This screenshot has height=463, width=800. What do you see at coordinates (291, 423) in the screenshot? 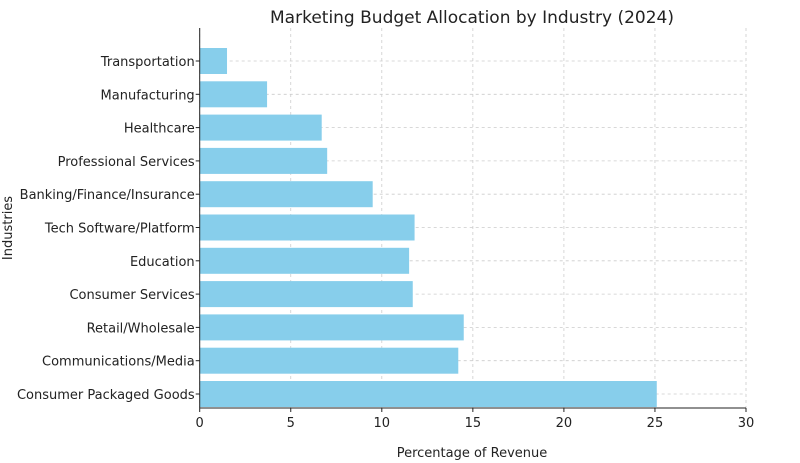
I see `x-tick-label: 5` at bounding box center [291, 423].